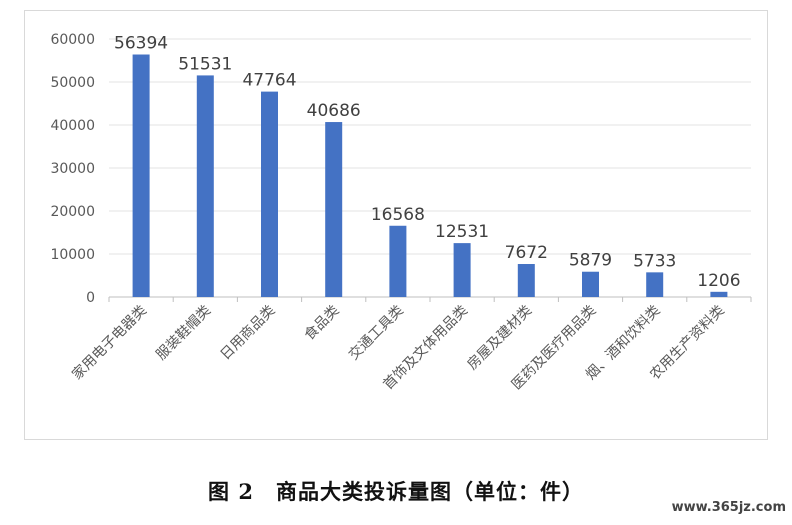  What do you see at coordinates (90, 298) in the screenshot?
I see `y-tick-label: 0` at bounding box center [90, 298].